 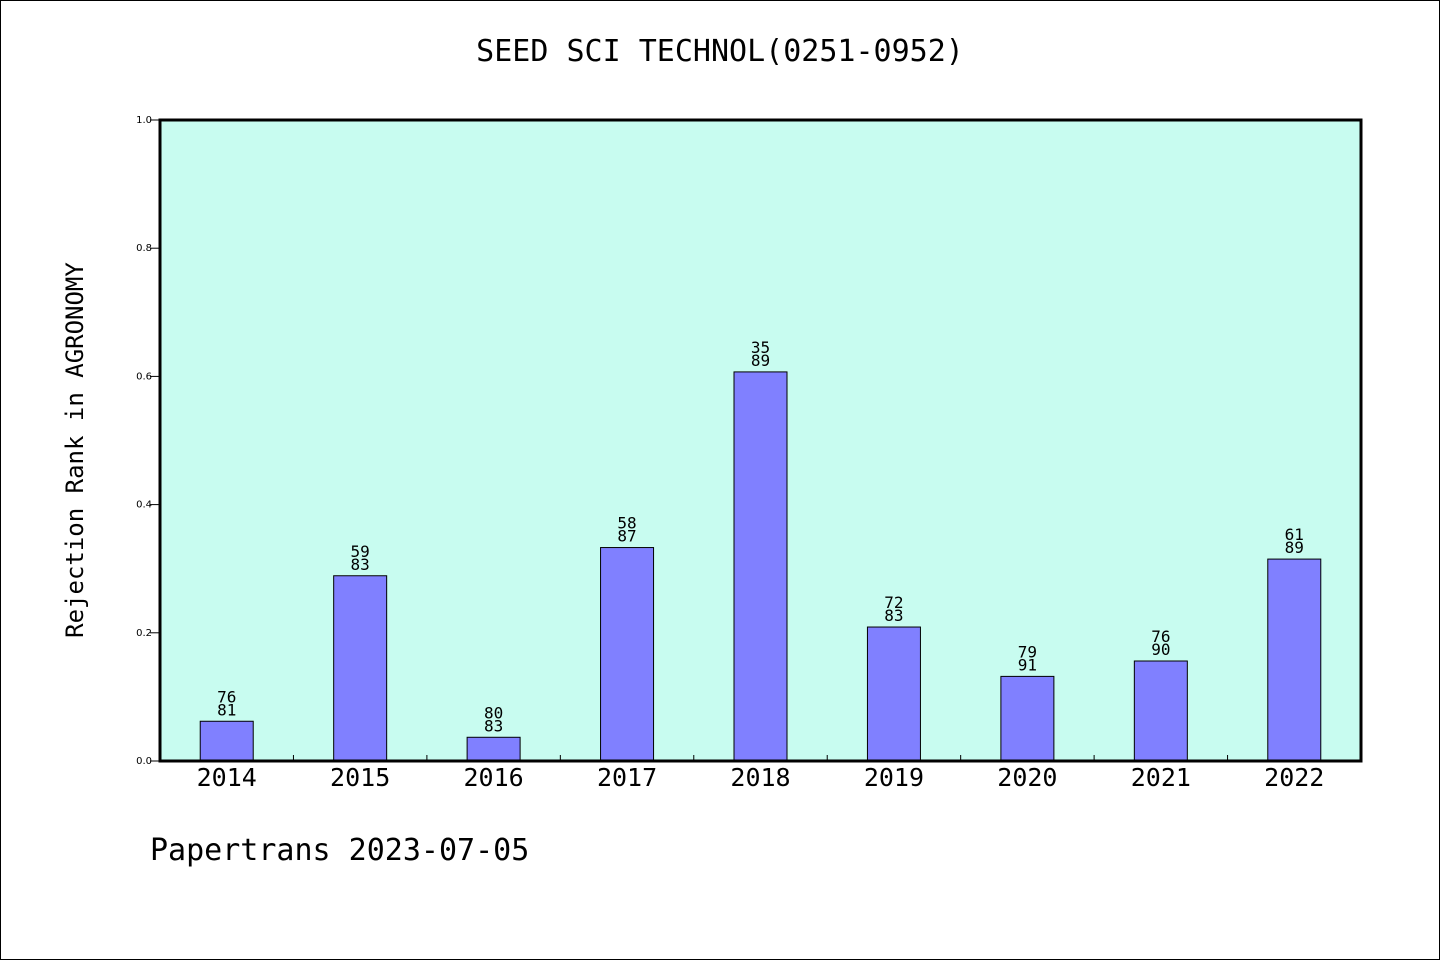 What do you see at coordinates (227, 777) in the screenshot?
I see `x-tick-label: 2014` at bounding box center [227, 777].